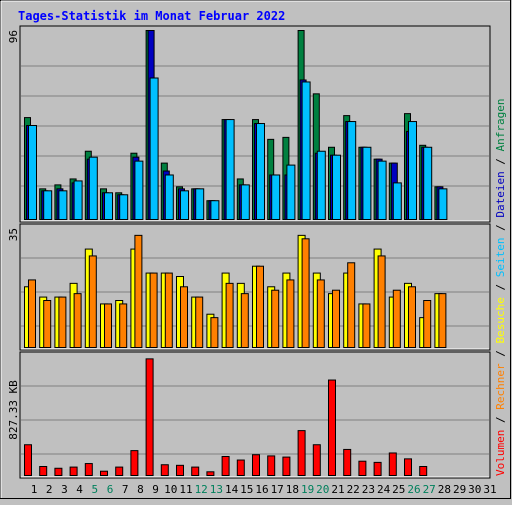  Describe the element at coordinates (500, 194) in the screenshot. I see `legend-dateien: Dateien` at that location.